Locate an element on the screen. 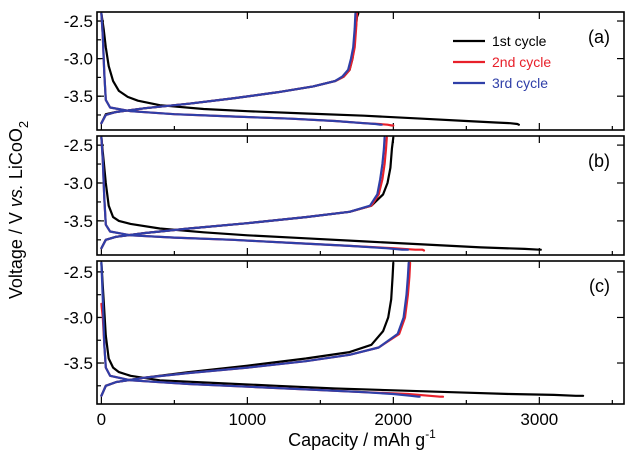  legend-label: 1st cycle is located at coordinates (519, 41).